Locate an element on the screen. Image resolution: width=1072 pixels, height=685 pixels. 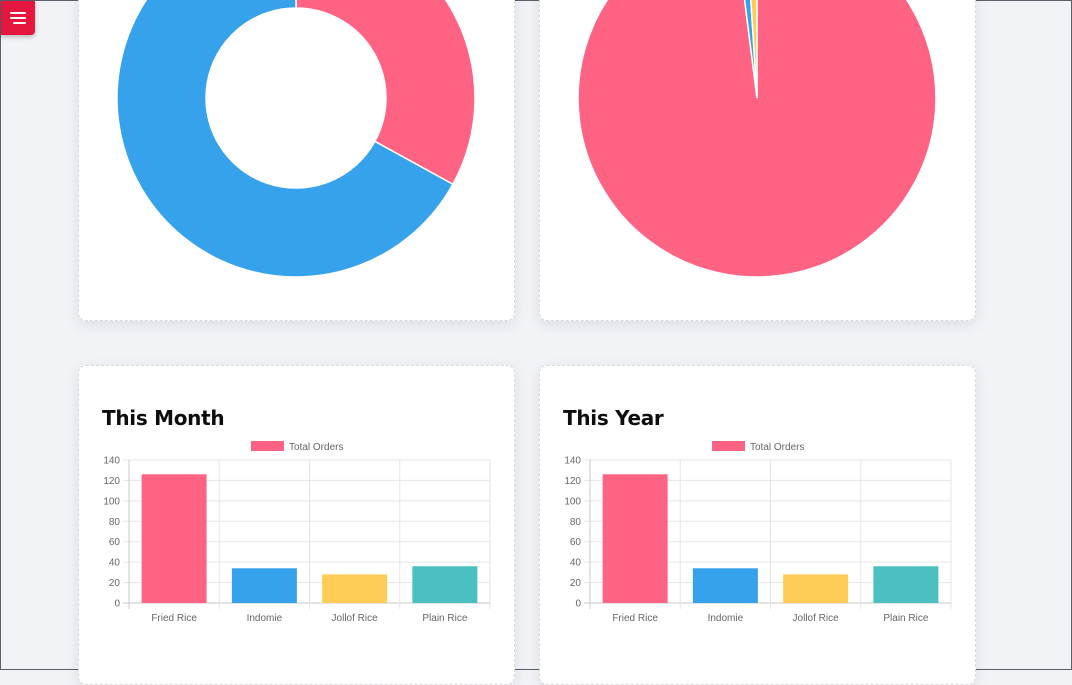
hamburger-menu-icon is located at coordinates (18, 18).